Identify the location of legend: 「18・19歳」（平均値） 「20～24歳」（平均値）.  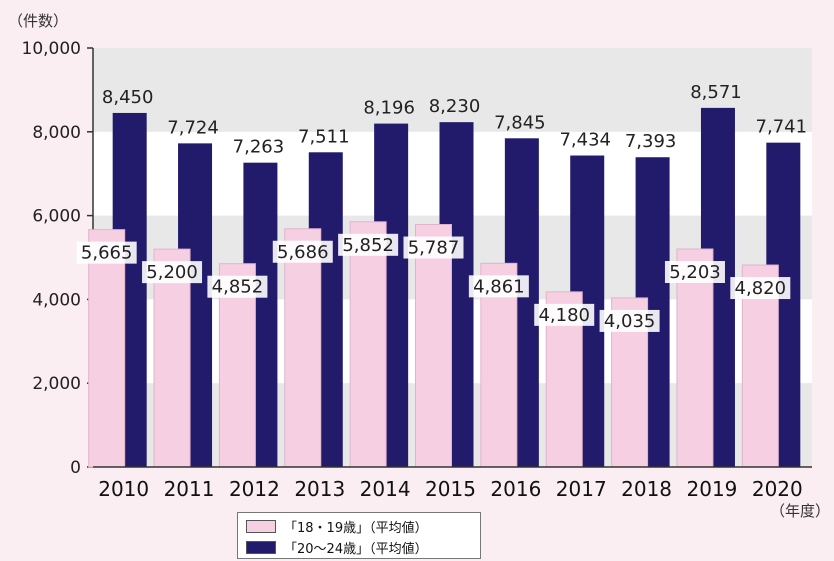
(359, 535).